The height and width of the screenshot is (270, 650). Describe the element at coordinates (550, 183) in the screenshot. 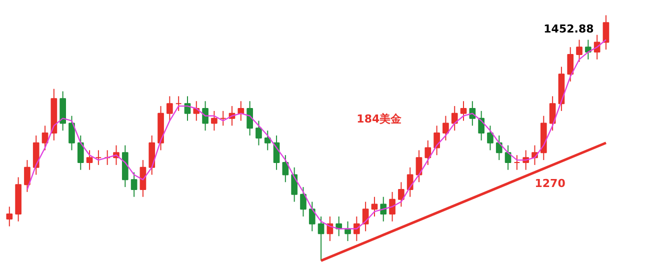

I see `annotation: 1270` at that location.